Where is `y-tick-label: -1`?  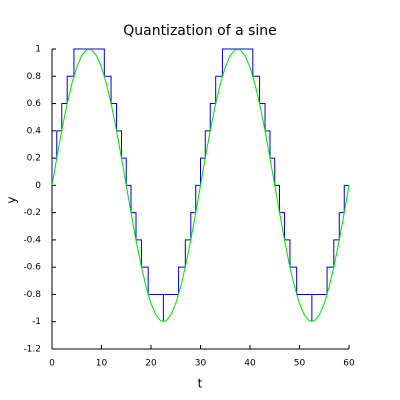 y-tick-label: -1 is located at coordinates (36, 322).